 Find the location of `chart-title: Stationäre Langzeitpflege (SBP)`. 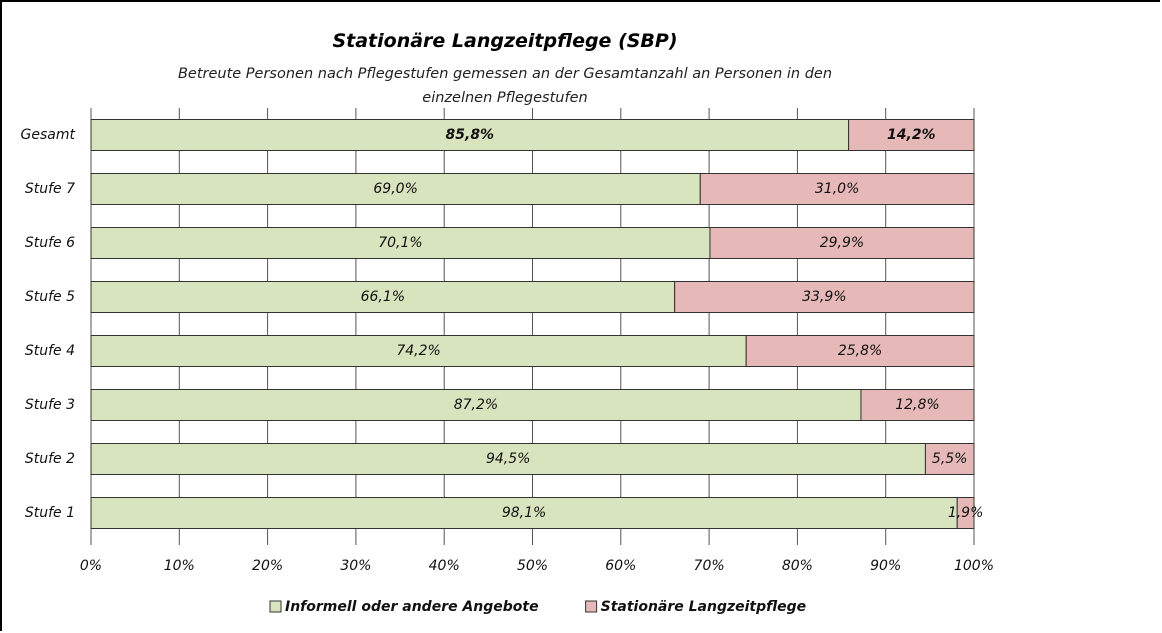

chart-title: Stationäre Langzeitpflege (SBP) is located at coordinates (505, 41).